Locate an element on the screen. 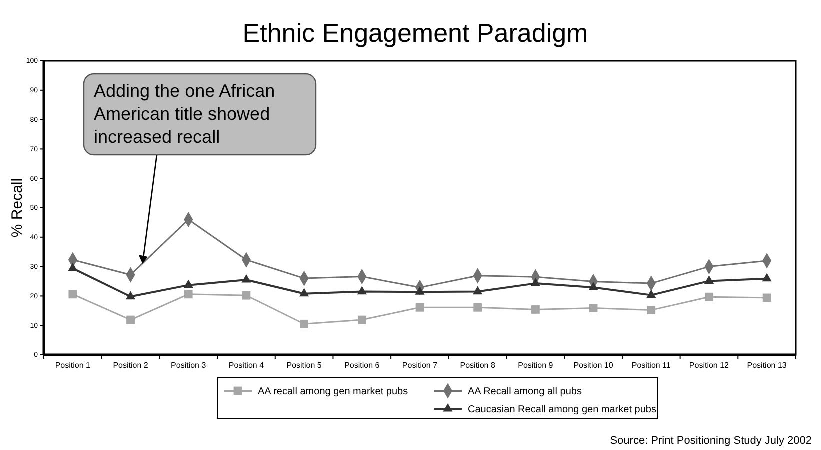  x-tick-label: Position 1 is located at coordinates (73, 365).